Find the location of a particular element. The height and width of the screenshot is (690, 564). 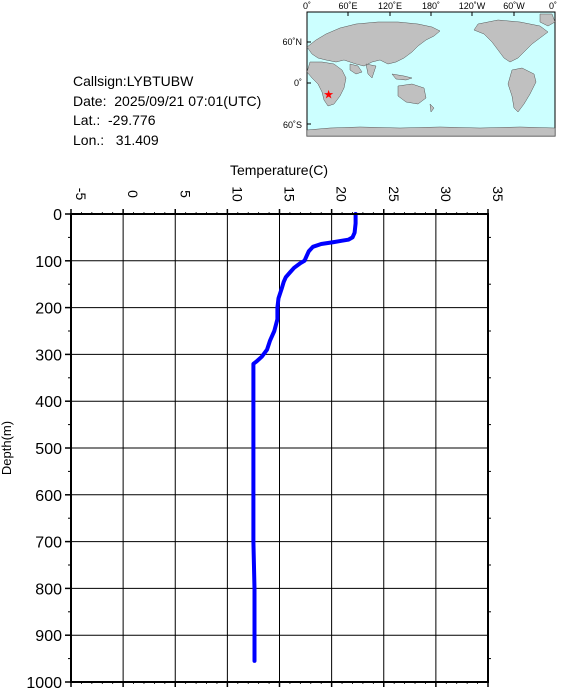

x-tick-label: 5 is located at coordinates (185, 194).